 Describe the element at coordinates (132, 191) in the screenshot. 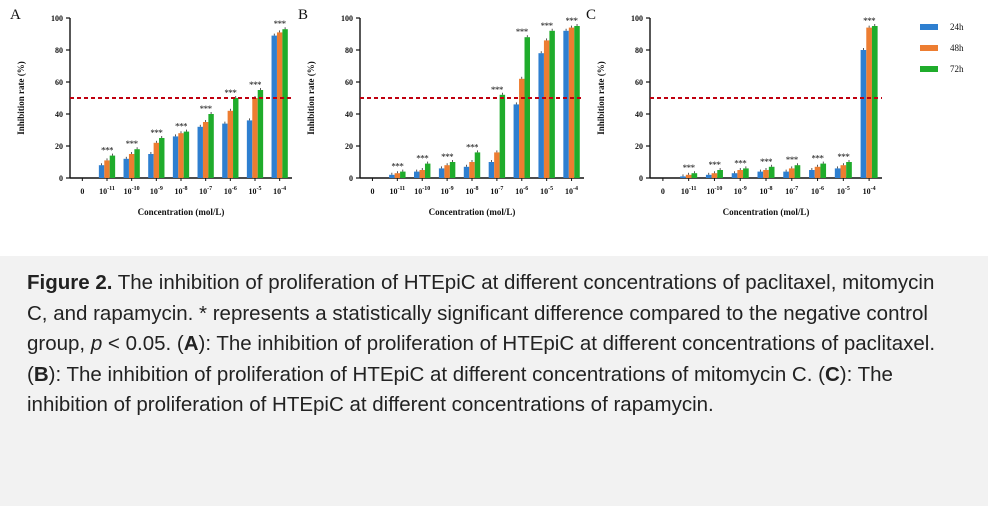

I see `panel-1-x-tick-label: 10⁻¹⁰` at that location.